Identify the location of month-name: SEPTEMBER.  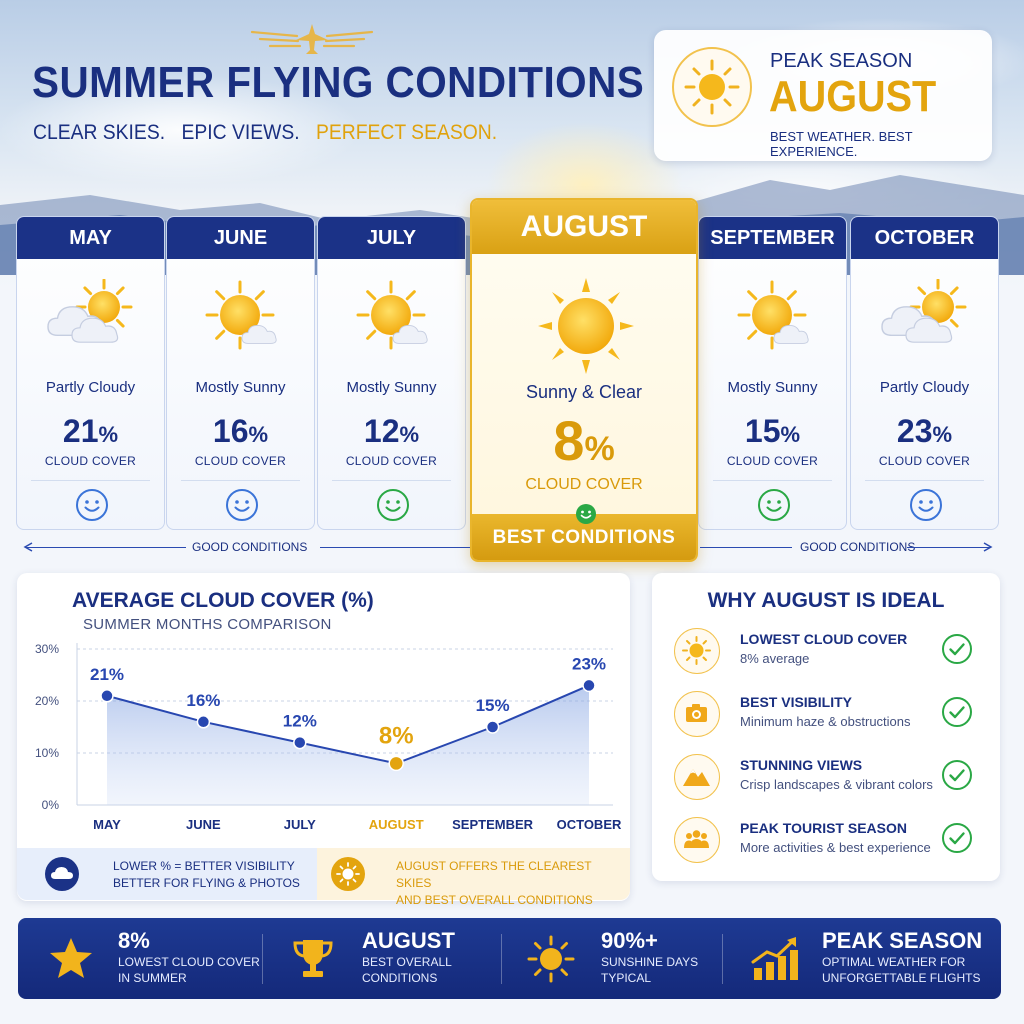
(772, 238).